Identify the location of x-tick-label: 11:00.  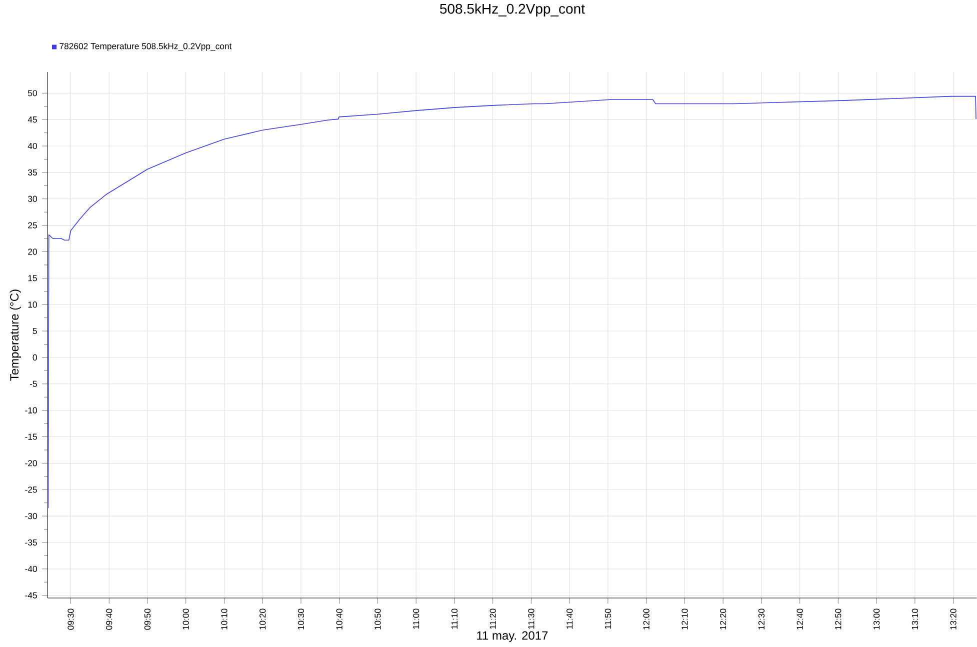
(416, 618).